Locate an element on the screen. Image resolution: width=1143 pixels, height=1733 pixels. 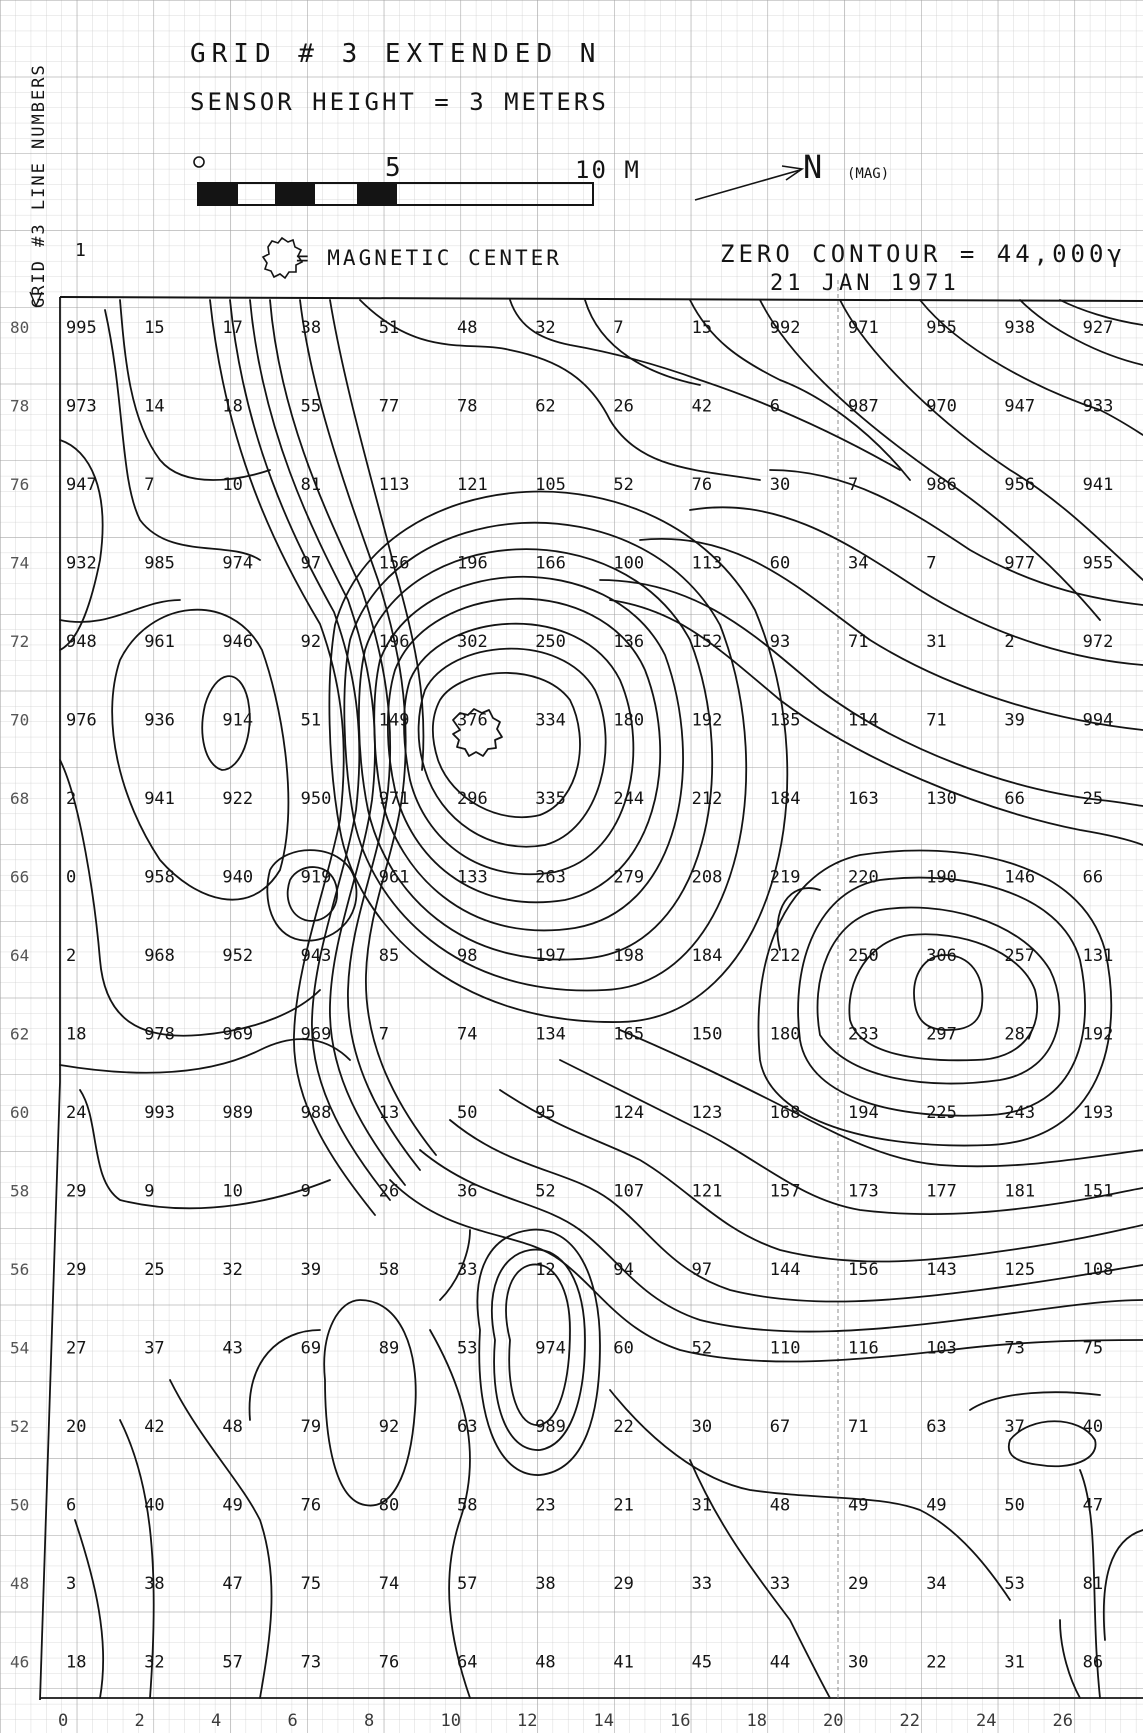
grid-value: 89 is located at coordinates (389, 1349).